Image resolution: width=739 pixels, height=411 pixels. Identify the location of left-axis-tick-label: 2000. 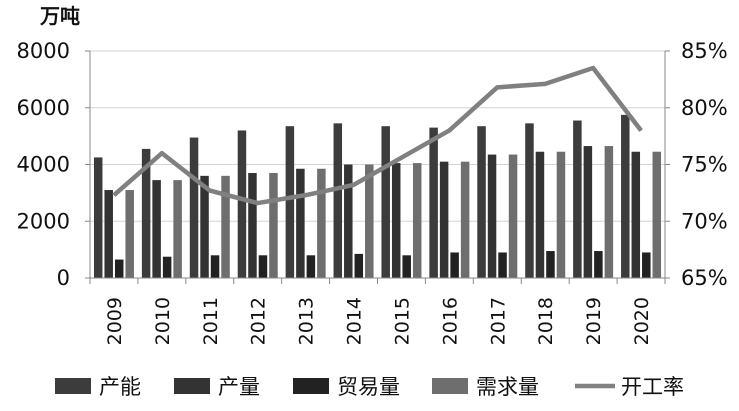
(43, 221).